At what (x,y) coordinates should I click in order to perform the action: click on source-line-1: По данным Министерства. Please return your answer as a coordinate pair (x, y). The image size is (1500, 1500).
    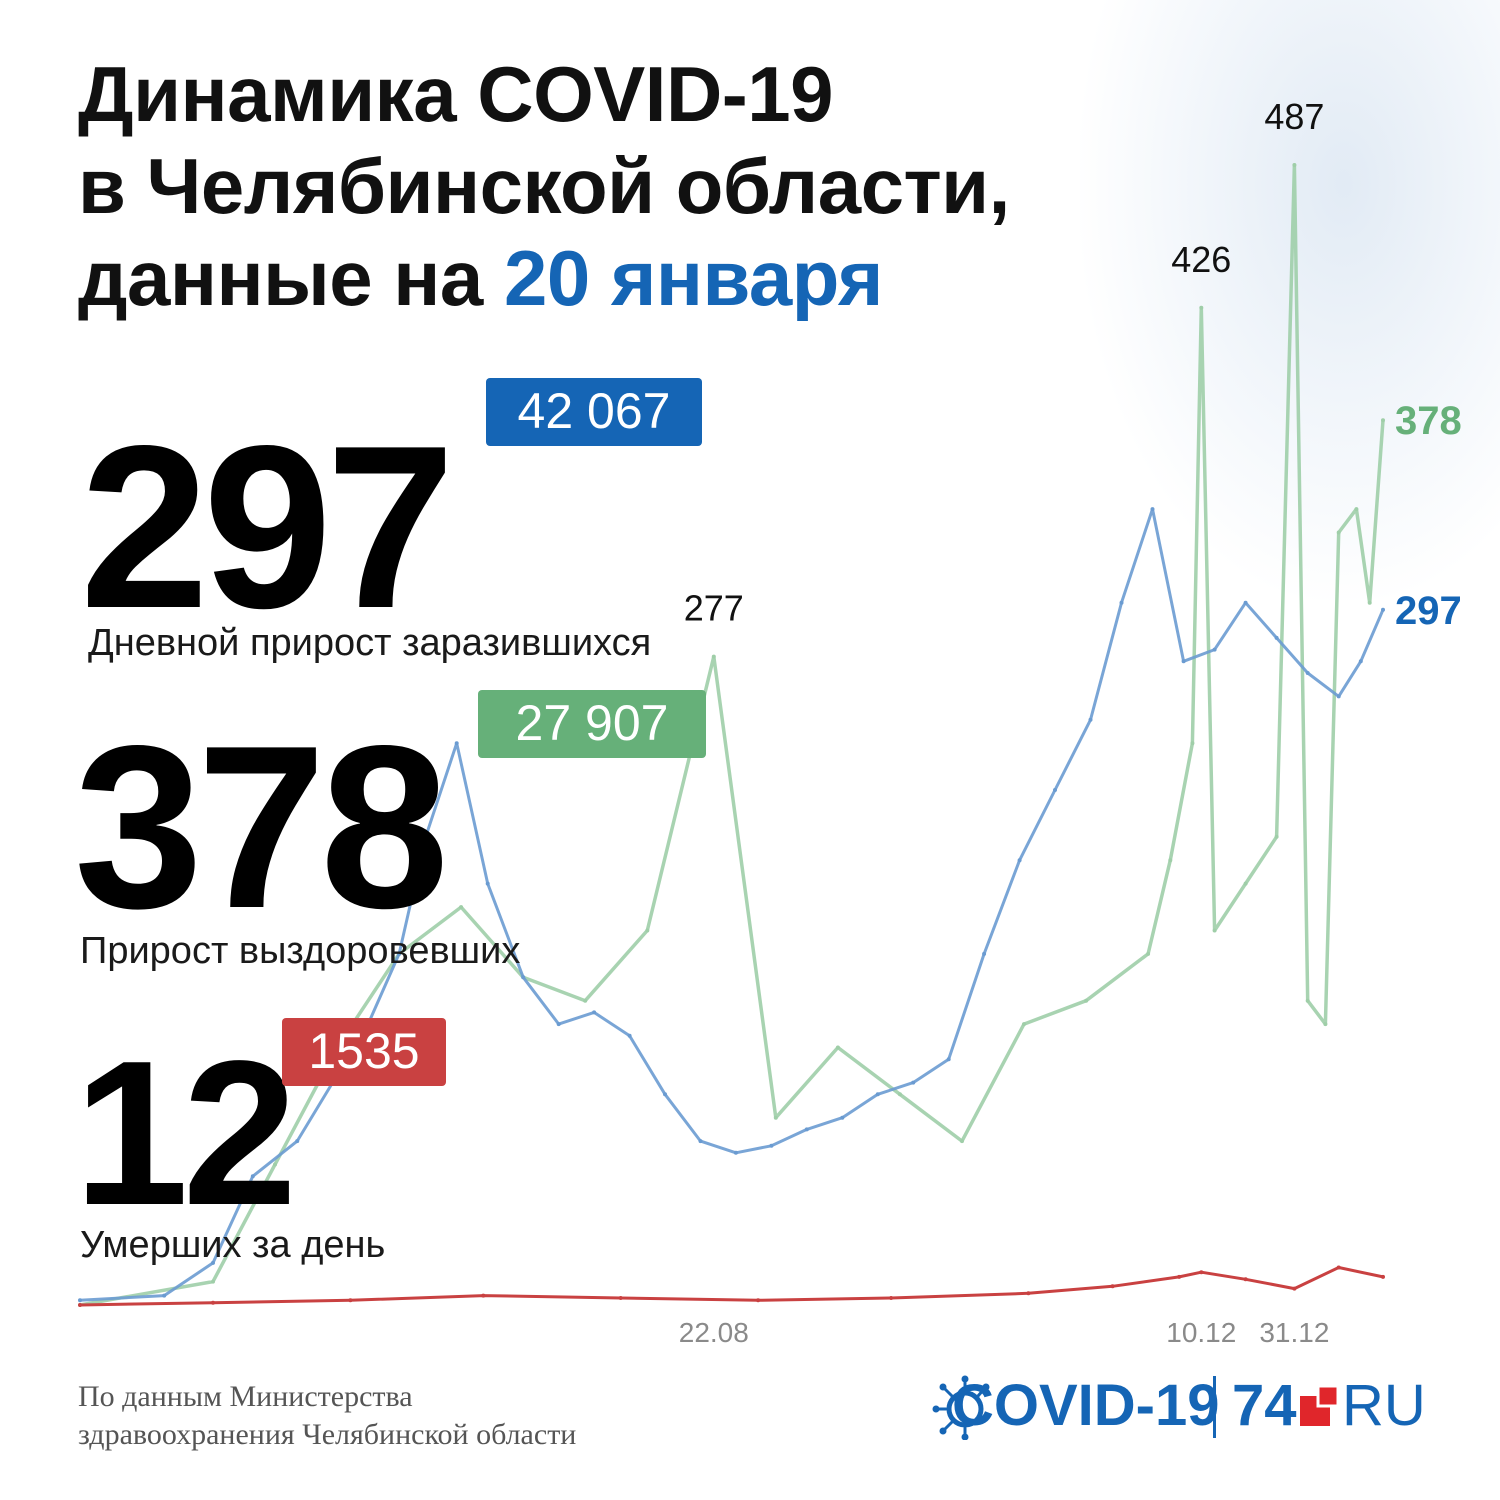
    Looking at the image, I should click on (245, 1396).